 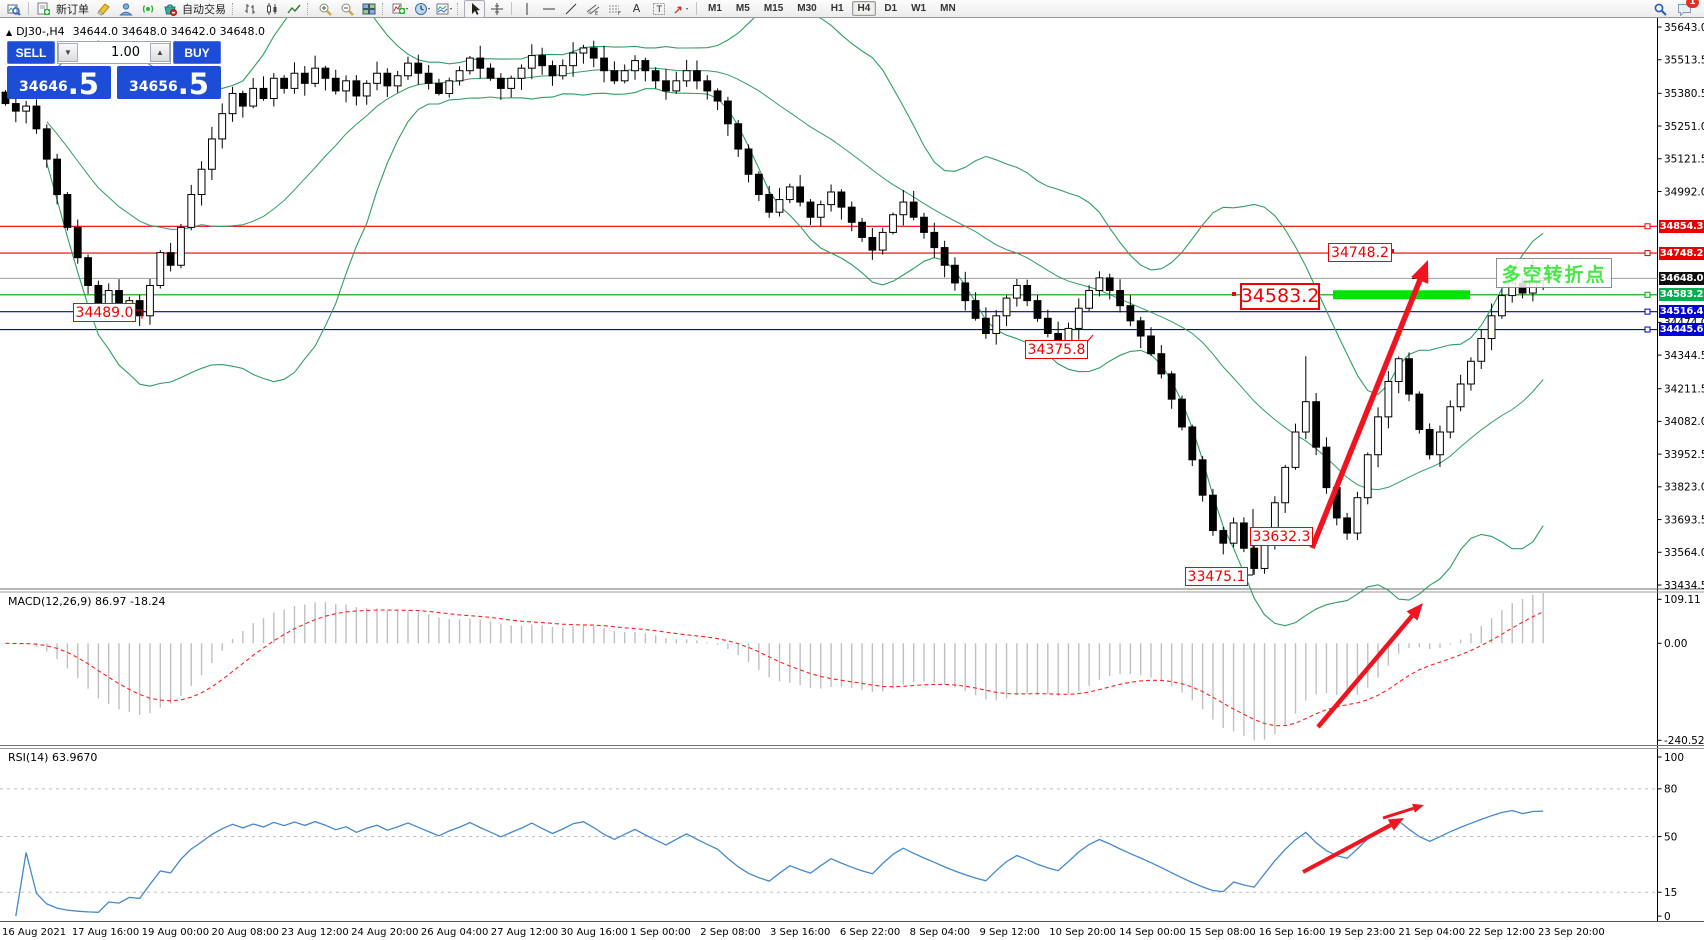 I want to click on macd-axis: 109.11 0.00 -240.52, so click(x=1680, y=670).